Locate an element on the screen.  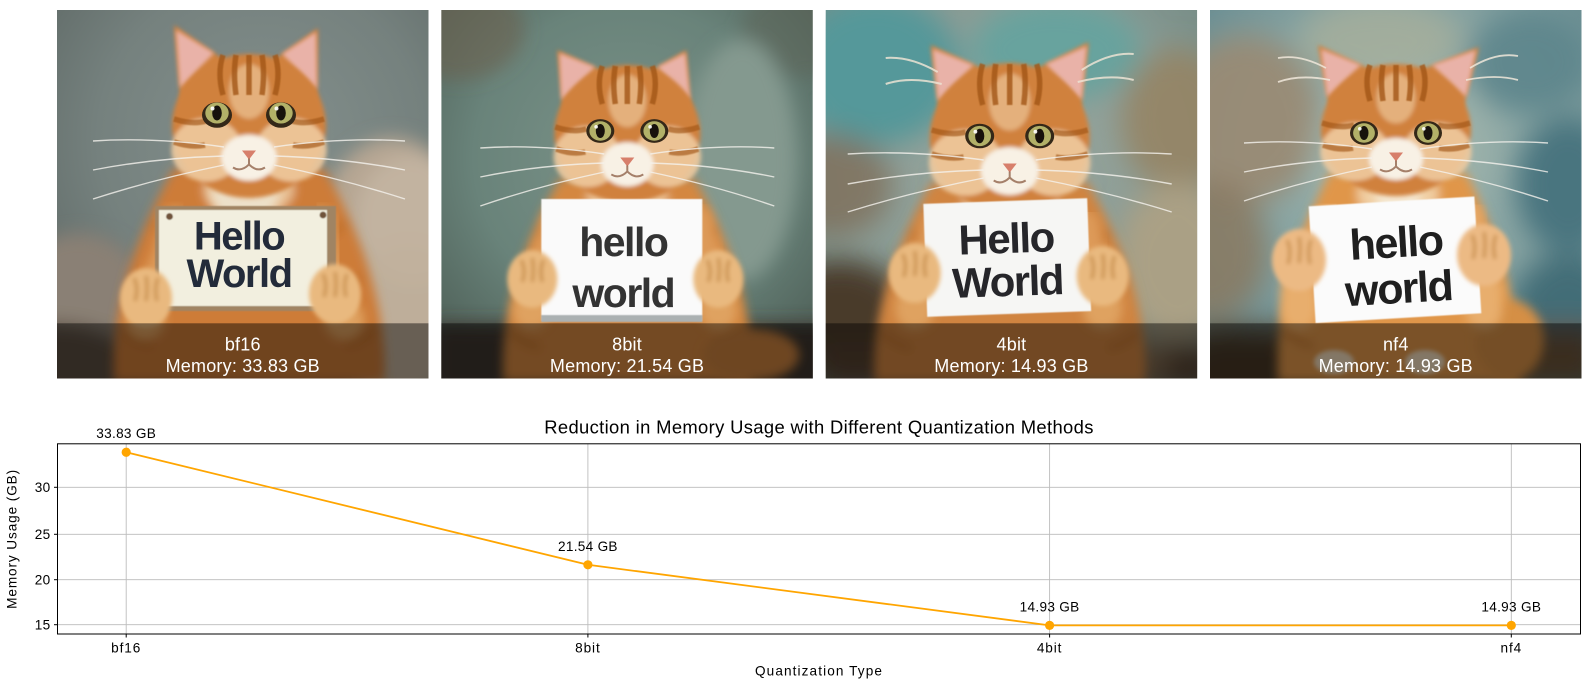
svg-text: 15 is located at coordinates (43, 624).